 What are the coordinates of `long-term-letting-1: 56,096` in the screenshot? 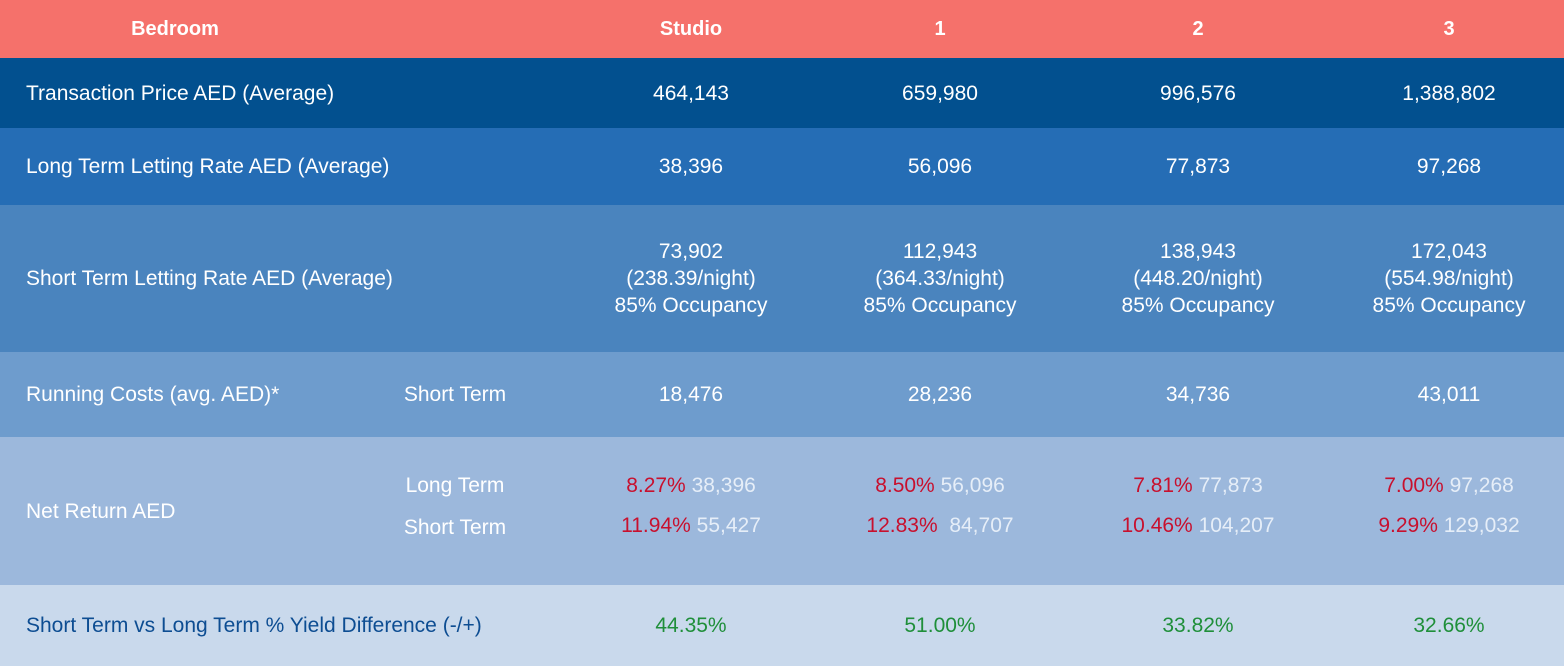 It's located at (940, 166).